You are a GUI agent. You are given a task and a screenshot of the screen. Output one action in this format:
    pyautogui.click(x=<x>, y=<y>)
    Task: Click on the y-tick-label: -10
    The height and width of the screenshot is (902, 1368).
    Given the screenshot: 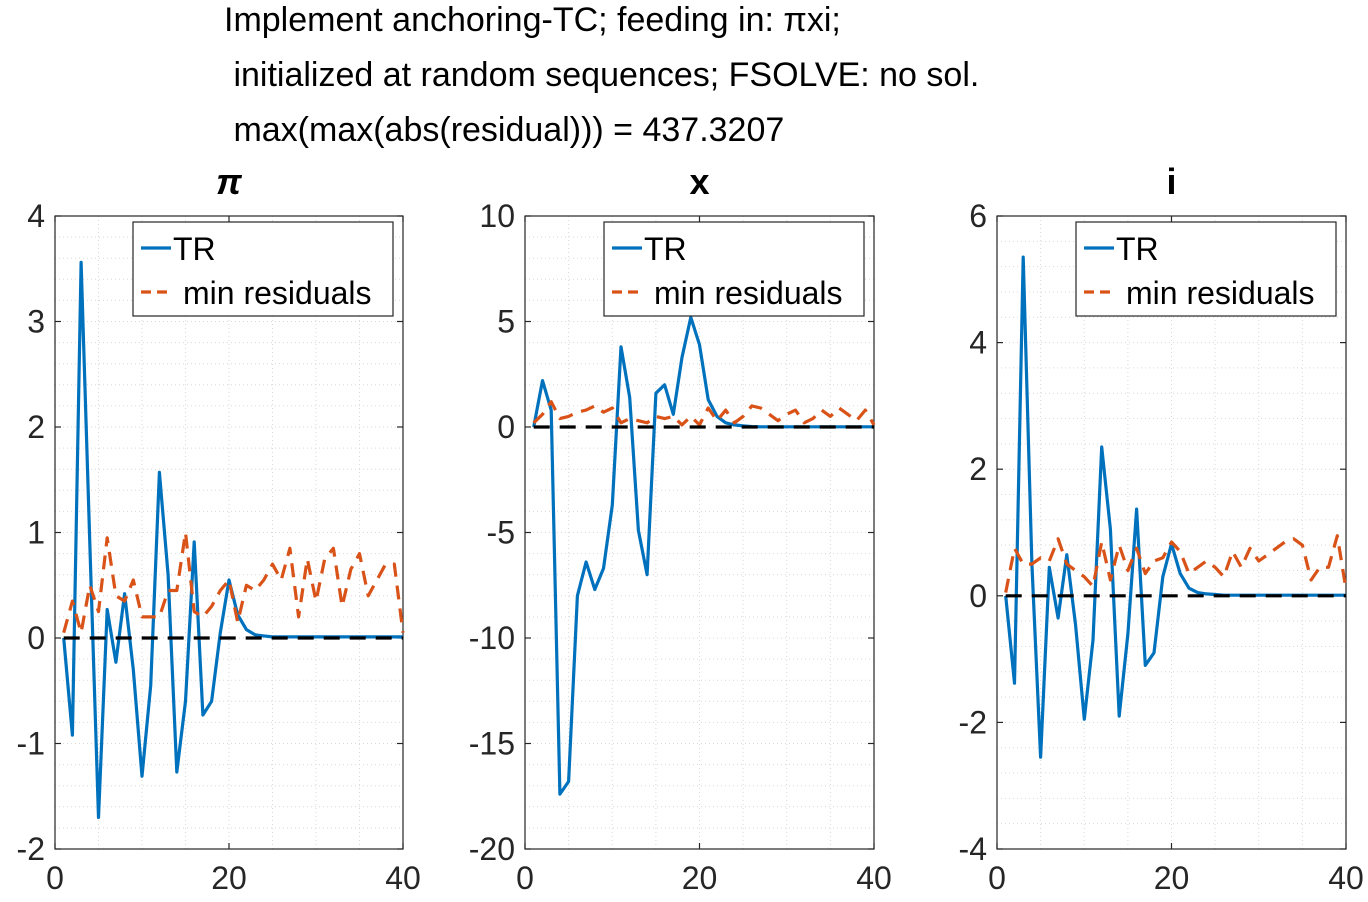 What is the action you would take?
    pyautogui.click(x=492, y=638)
    